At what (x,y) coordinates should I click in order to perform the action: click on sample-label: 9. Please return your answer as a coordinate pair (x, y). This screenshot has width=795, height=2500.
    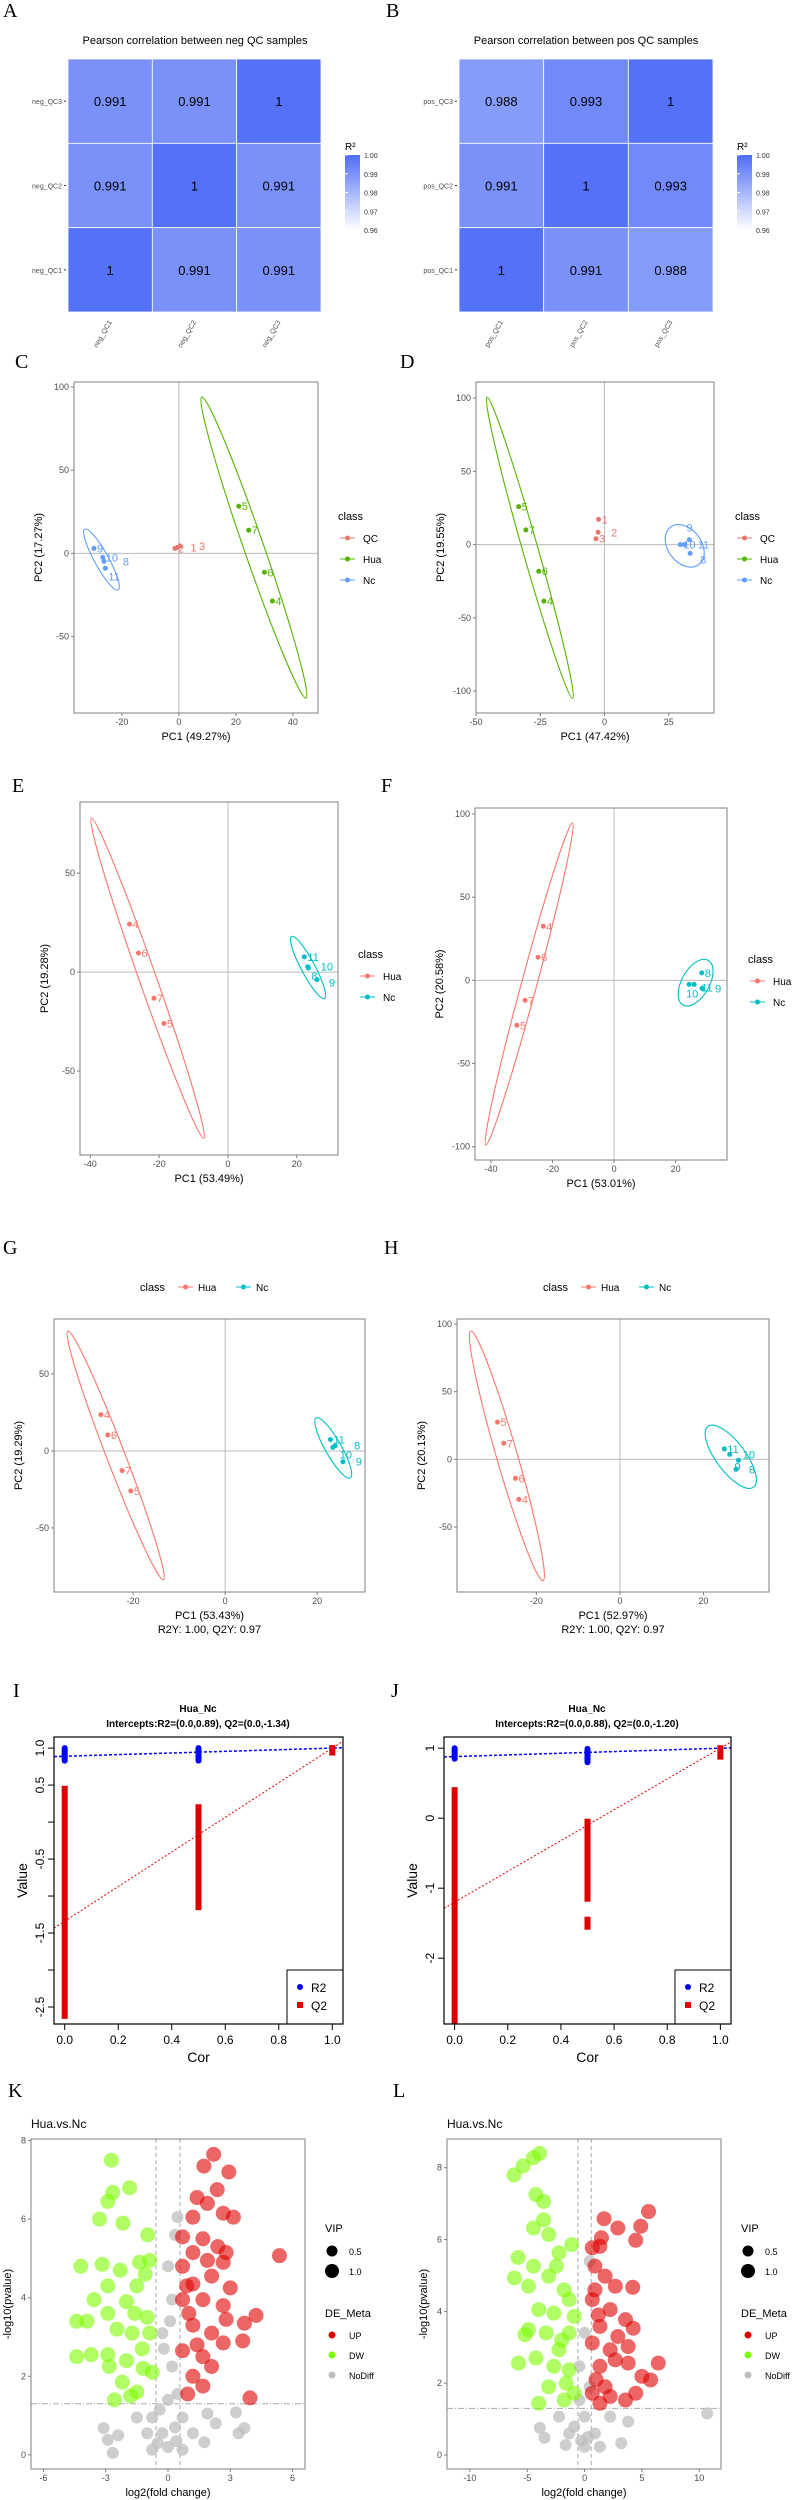
    Looking at the image, I should click on (738, 1467).